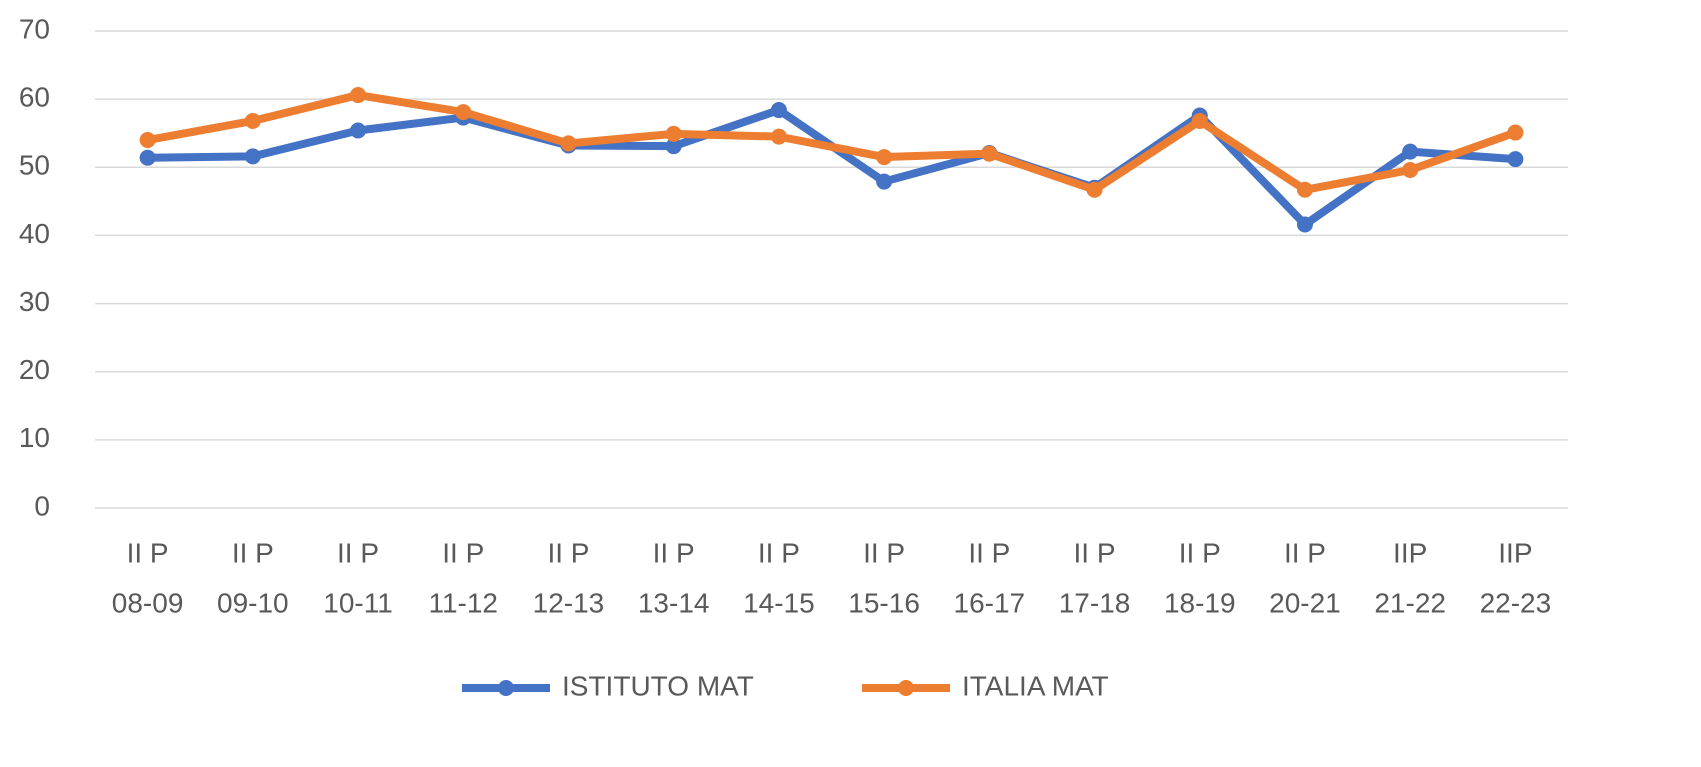  Describe the element at coordinates (34, 233) in the screenshot. I see `y-tick-label: 40` at that location.